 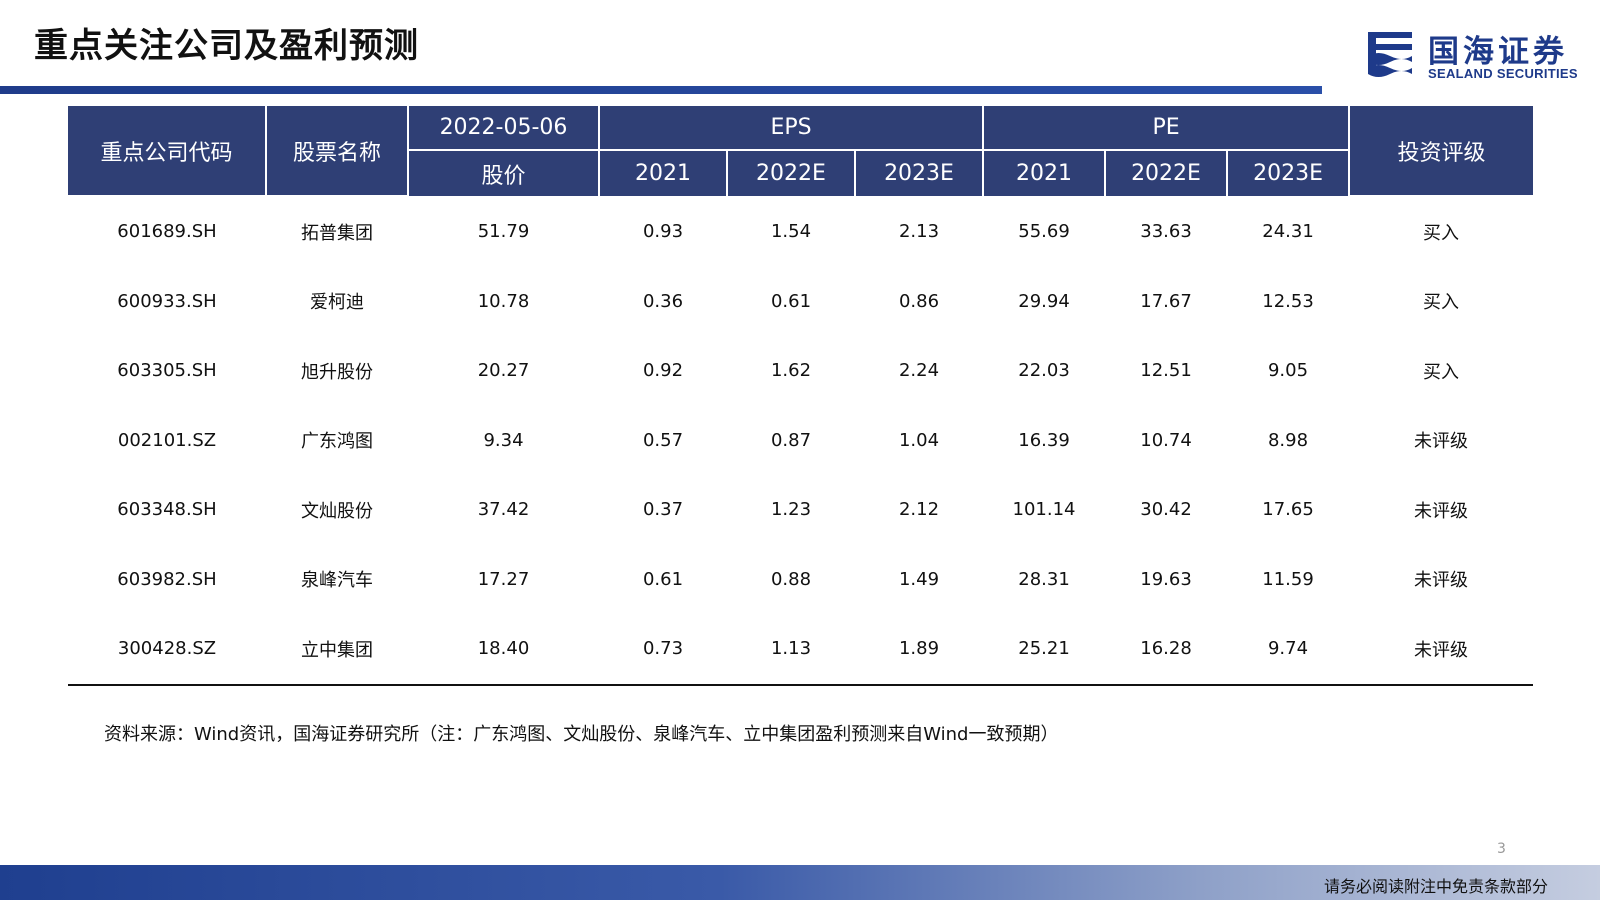 What do you see at coordinates (920, 173) in the screenshot?
I see `header-eps-year: 2023E` at bounding box center [920, 173].